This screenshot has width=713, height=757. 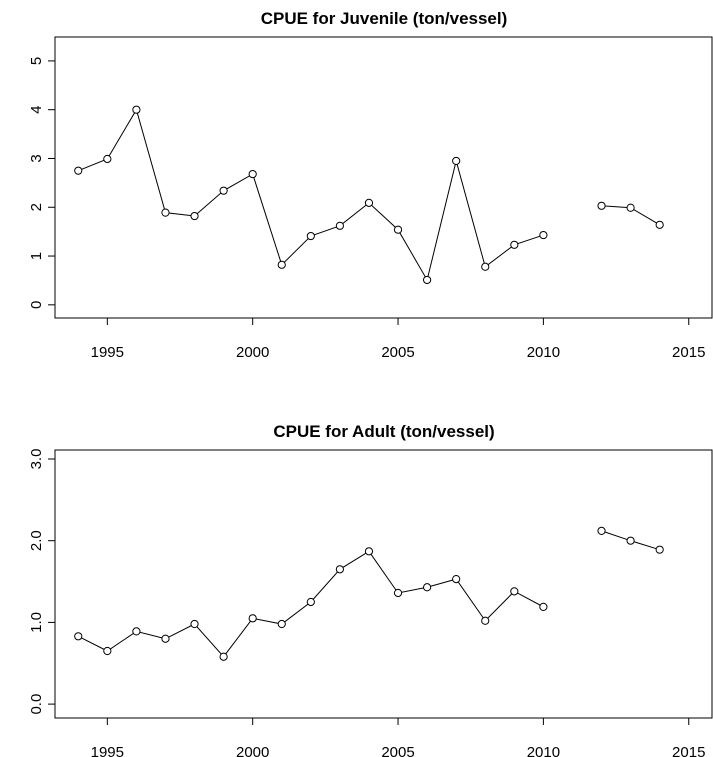 I want to click on y-tick-label: 5, so click(x=36, y=61).